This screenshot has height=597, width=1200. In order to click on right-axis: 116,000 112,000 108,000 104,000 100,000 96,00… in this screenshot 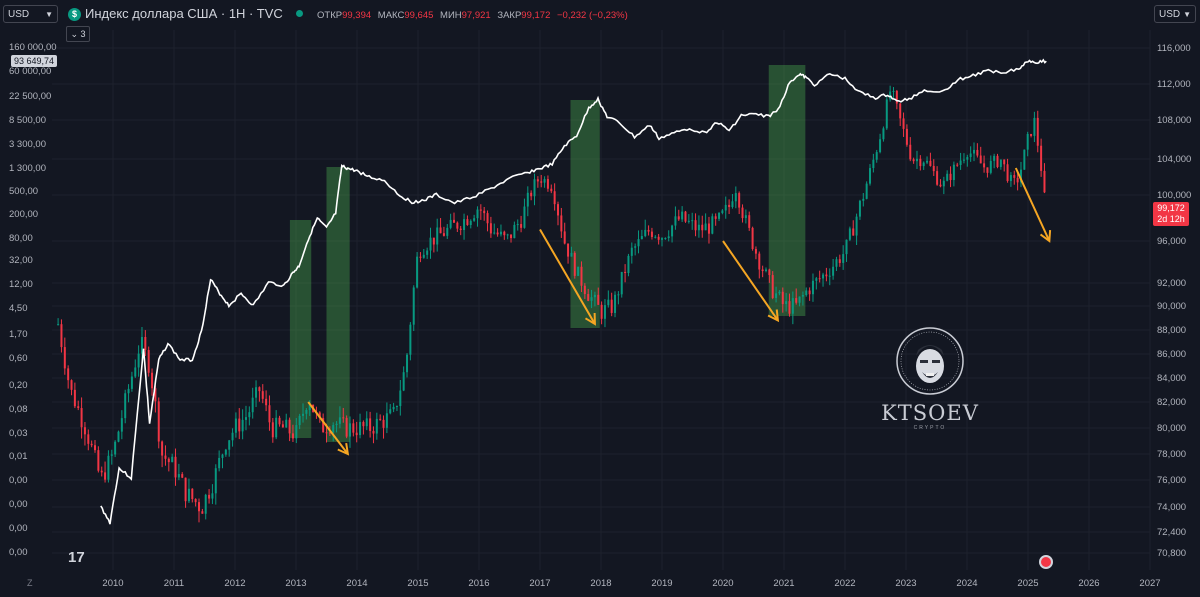, I will do `click(1174, 301)`.